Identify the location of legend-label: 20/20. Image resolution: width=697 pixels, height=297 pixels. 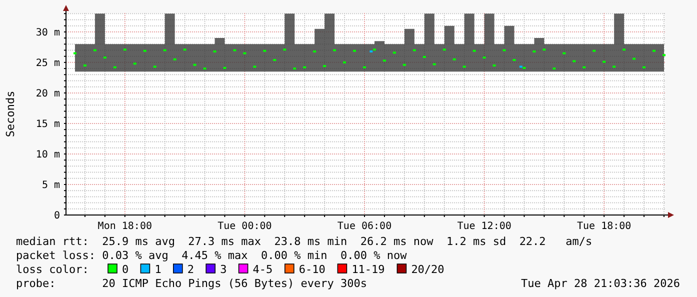
(427, 269).